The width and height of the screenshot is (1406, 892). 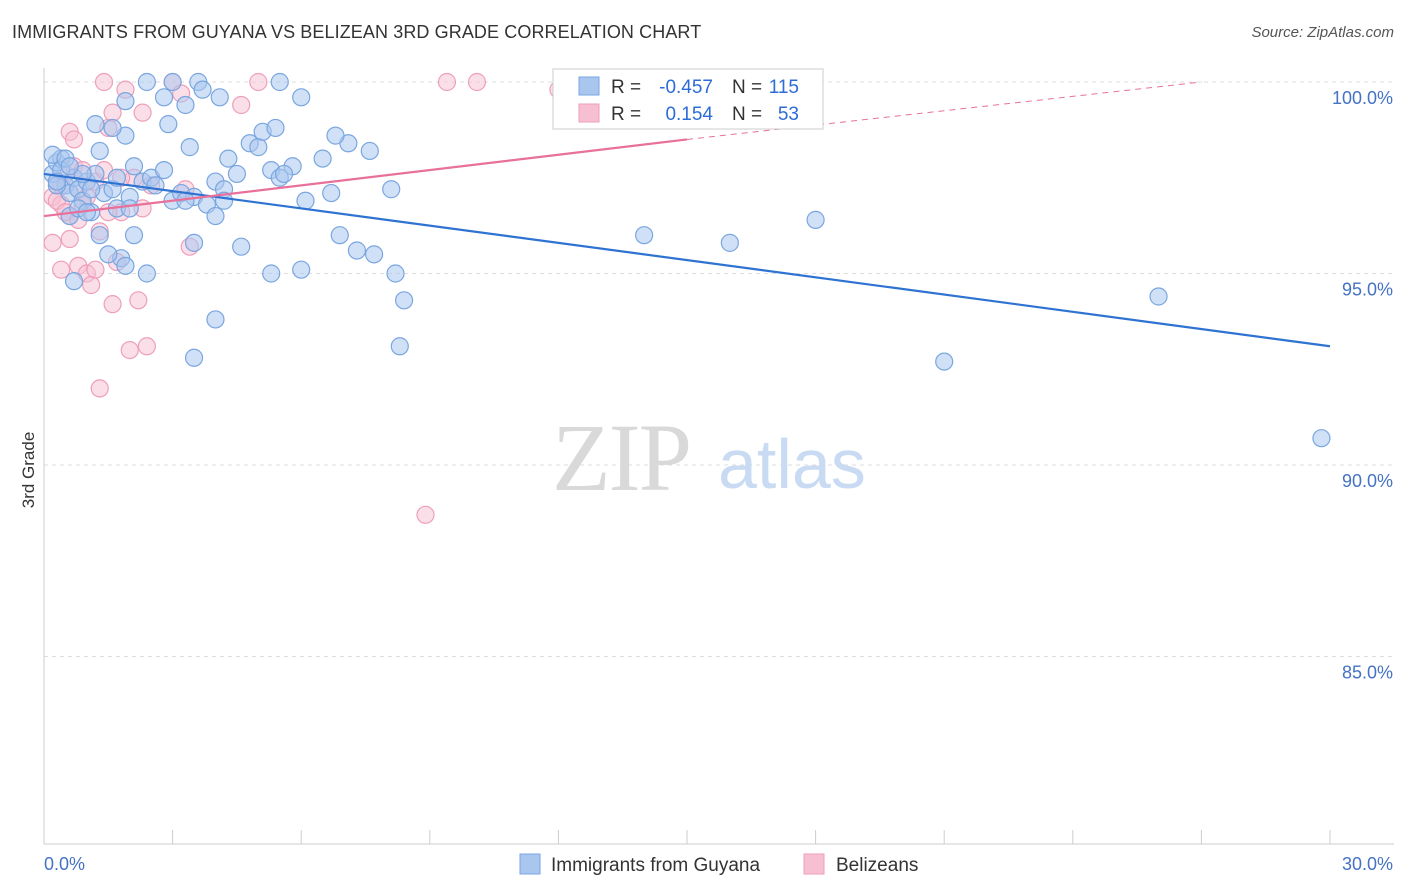 What do you see at coordinates (64, 864) in the screenshot?
I see `x-tick-label-0: 0.0%` at bounding box center [64, 864].